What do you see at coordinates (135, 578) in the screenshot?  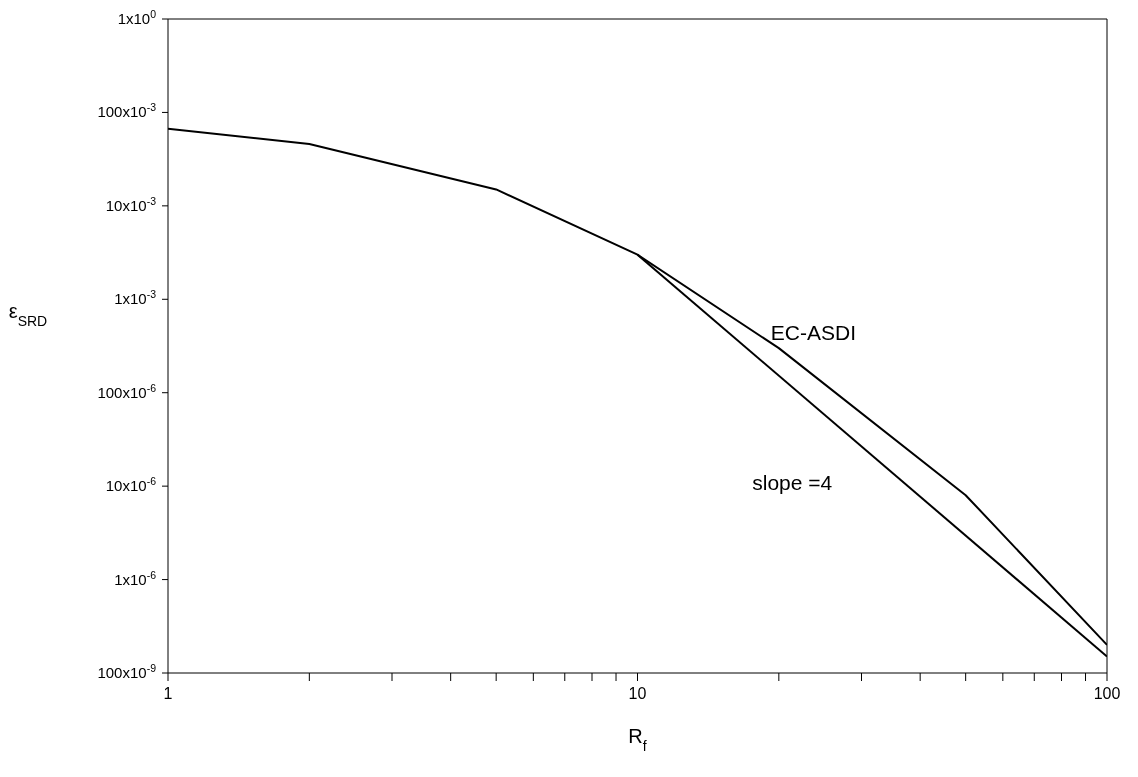 I see `y-tick-label: 1x10$^{-6}$` at bounding box center [135, 578].